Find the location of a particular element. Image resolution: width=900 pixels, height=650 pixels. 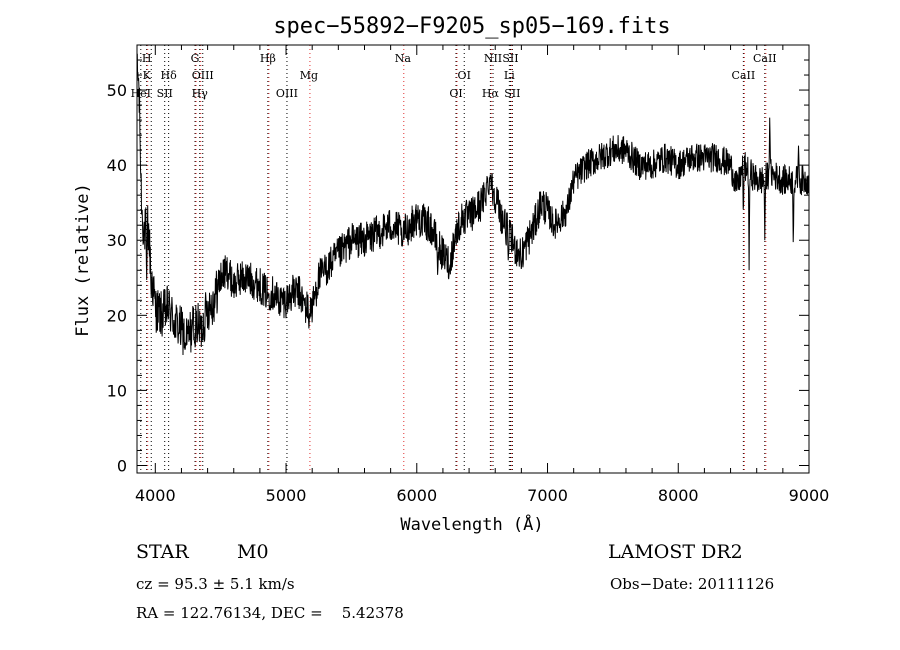

annotation-na: Na is located at coordinates (403, 58).